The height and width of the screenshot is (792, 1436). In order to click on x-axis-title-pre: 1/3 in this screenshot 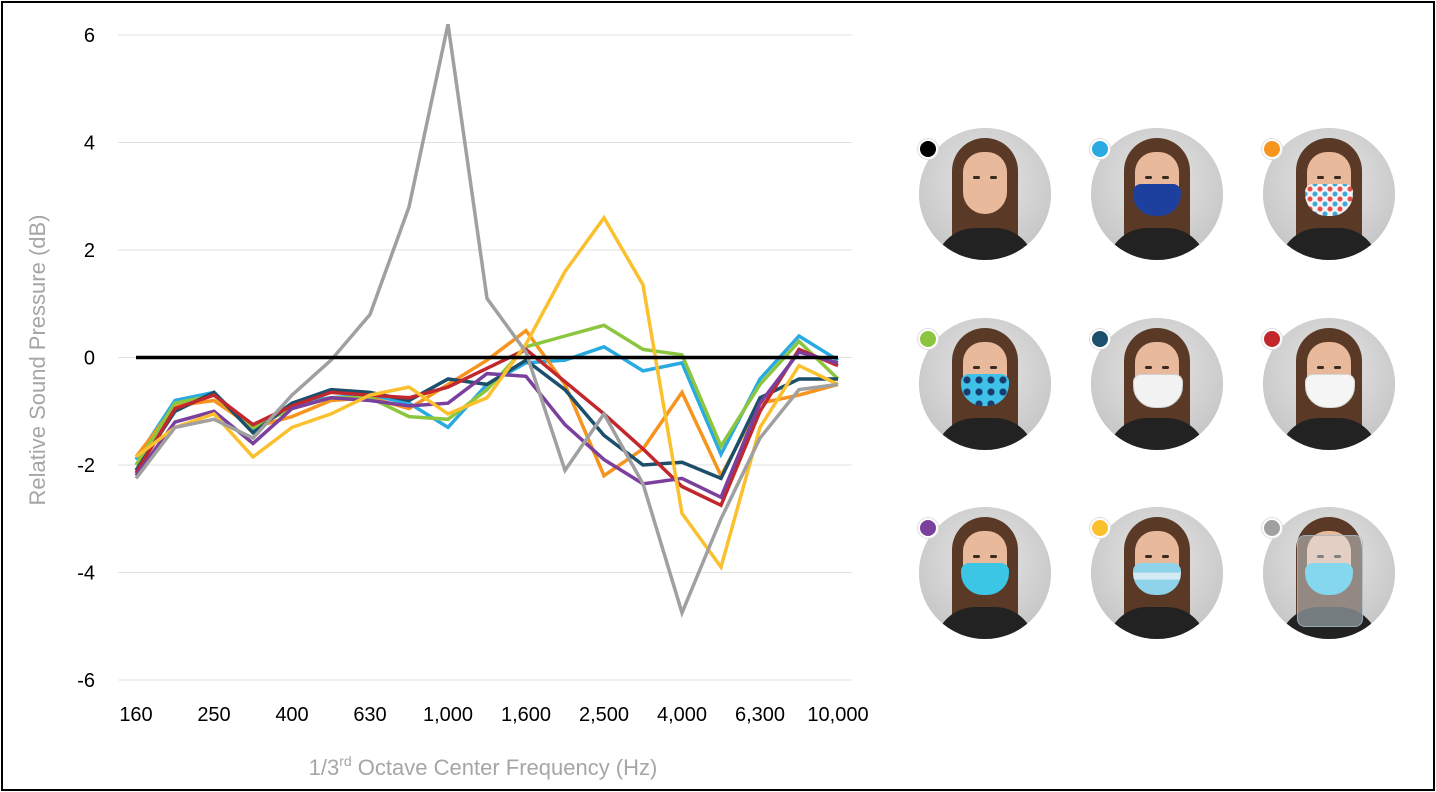, I will do `click(324, 767)`.